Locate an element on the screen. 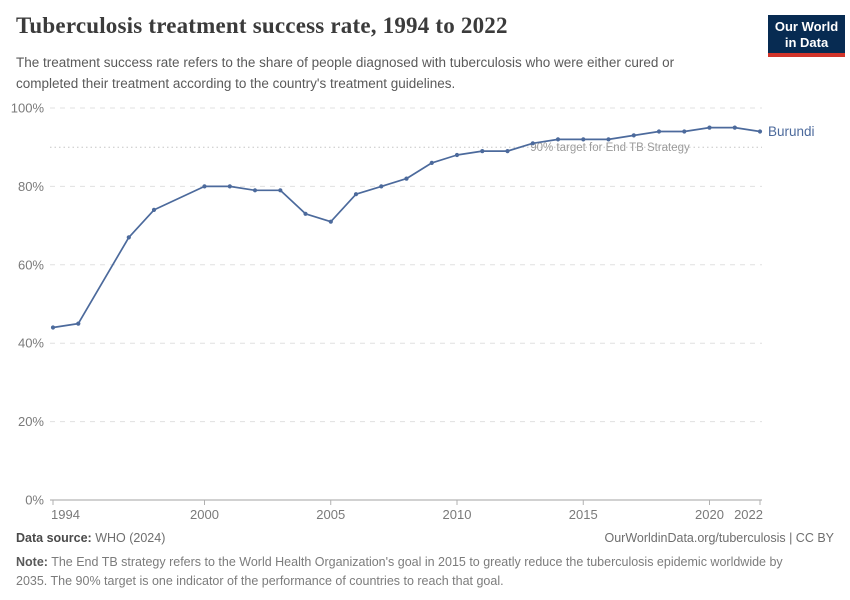 The height and width of the screenshot is (600, 850). x-tick-label: 2022 is located at coordinates (748, 514).